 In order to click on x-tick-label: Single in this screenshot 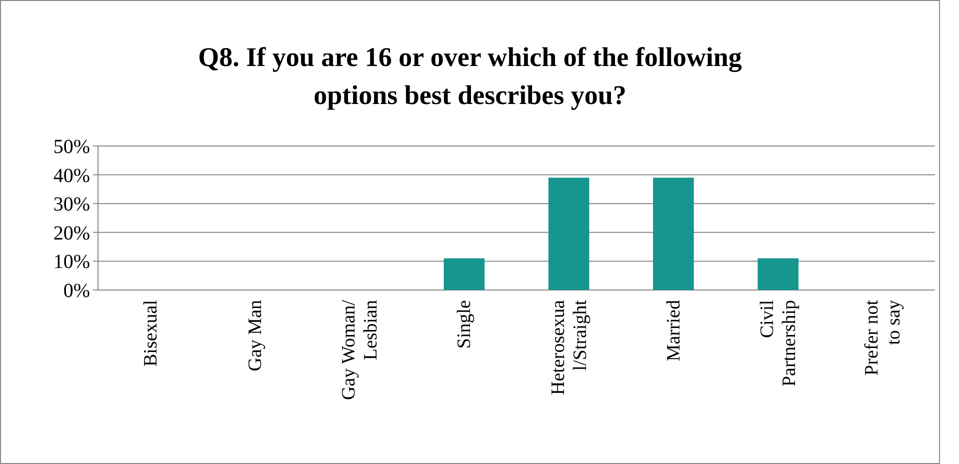, I will do `click(465, 324)`.